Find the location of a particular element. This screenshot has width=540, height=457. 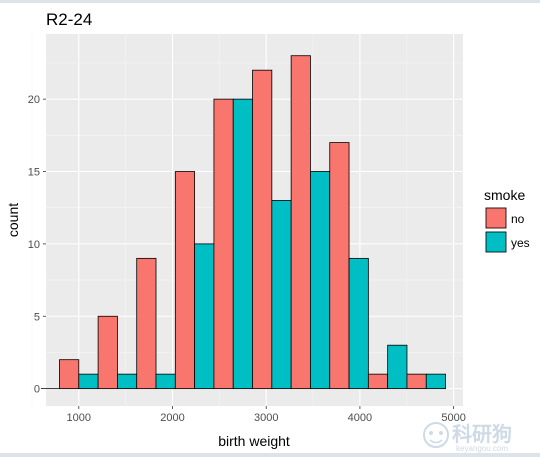

x-tick-label: 5000 is located at coordinates (453, 418).